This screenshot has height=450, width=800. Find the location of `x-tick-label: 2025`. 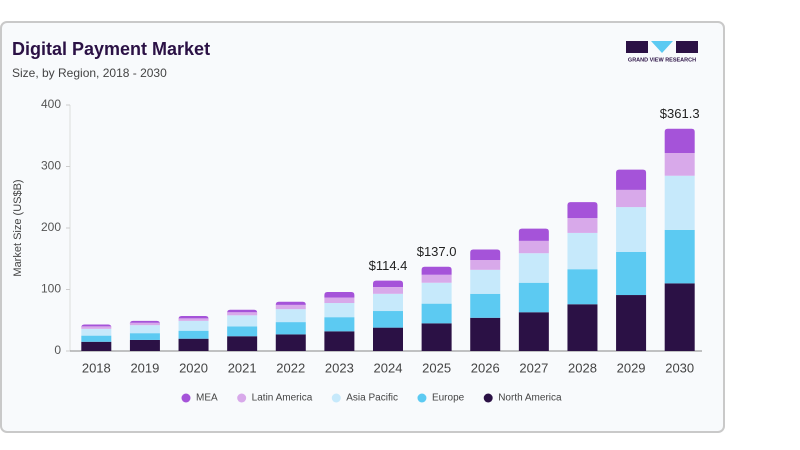

x-tick-label: 2025 is located at coordinates (436, 367).